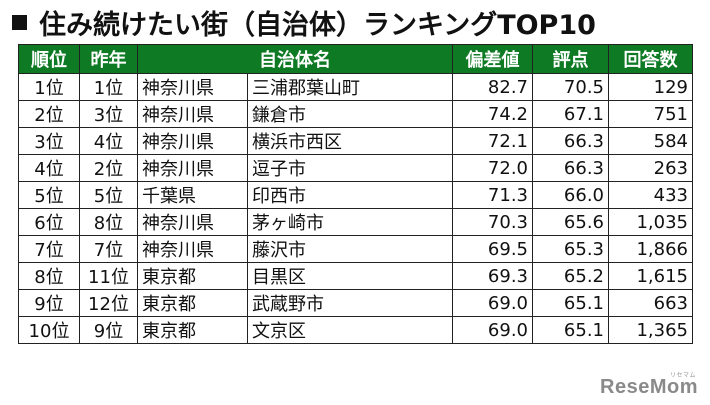  I want to click on header-deviation: 偏差値, so click(492, 59).